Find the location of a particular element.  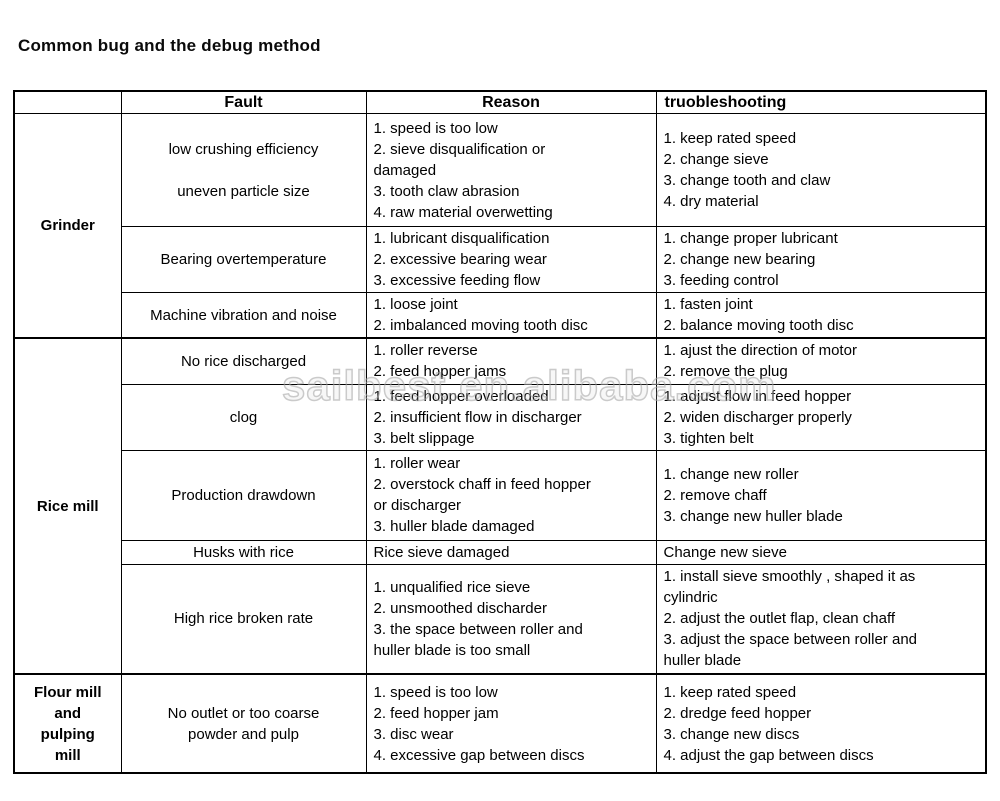

fault-cell: No rice discharged is located at coordinates (243, 361).